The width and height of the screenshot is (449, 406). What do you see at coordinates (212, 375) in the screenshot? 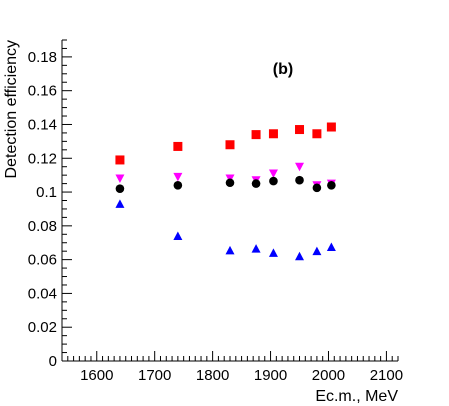
I see `x-tick-label: 1800` at bounding box center [212, 375].